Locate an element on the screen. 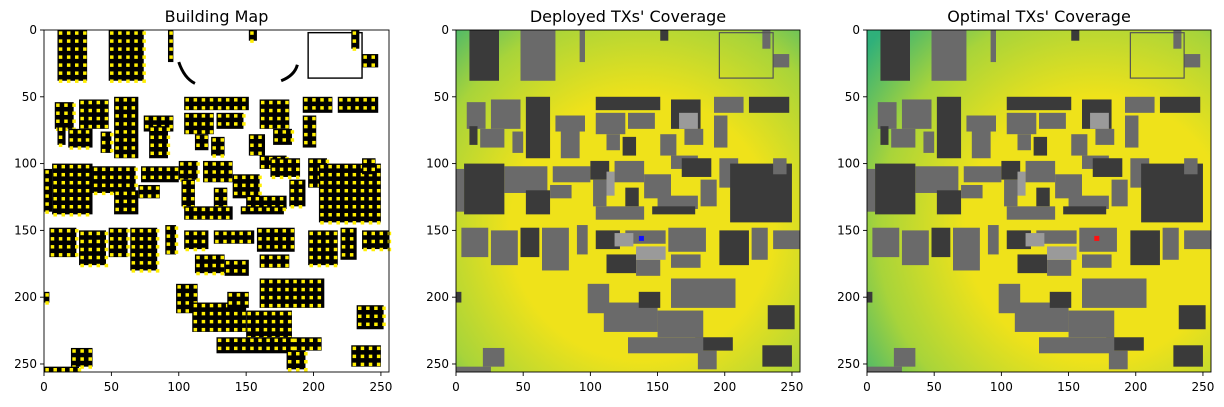 Image resolution: width=1224 pixels, height=407 pixels. x-tick-label: 50 is located at coordinates (934, 387).